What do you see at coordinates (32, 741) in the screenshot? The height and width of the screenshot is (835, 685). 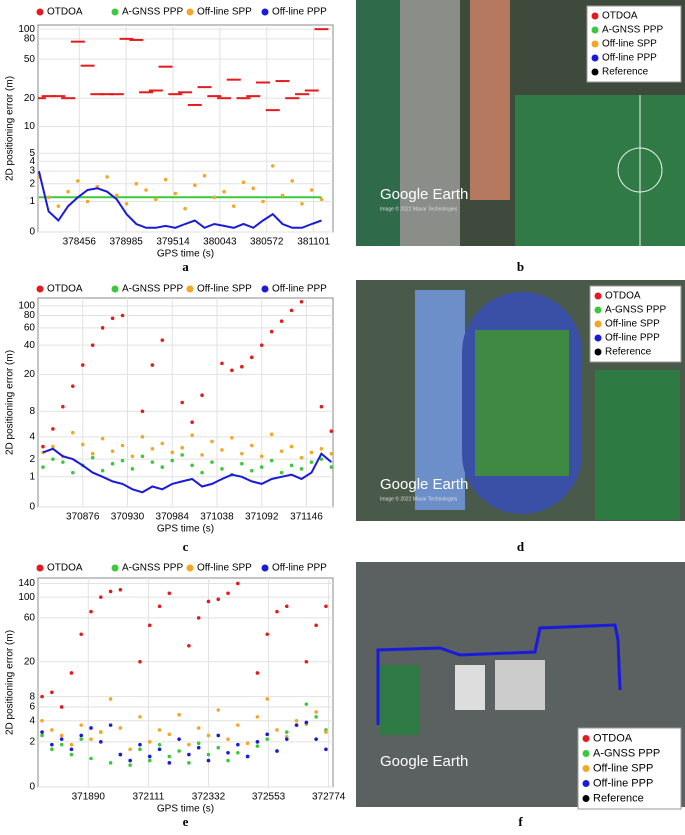 I see `y-tick-label: 2` at bounding box center [32, 741].